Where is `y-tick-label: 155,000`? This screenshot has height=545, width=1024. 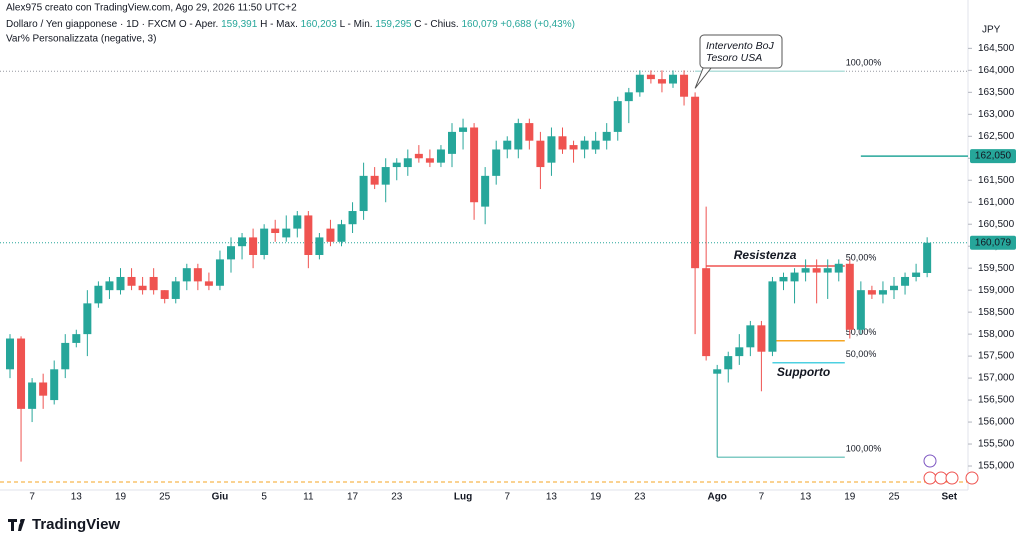 y-tick-label: 155,000 is located at coordinates (996, 466).